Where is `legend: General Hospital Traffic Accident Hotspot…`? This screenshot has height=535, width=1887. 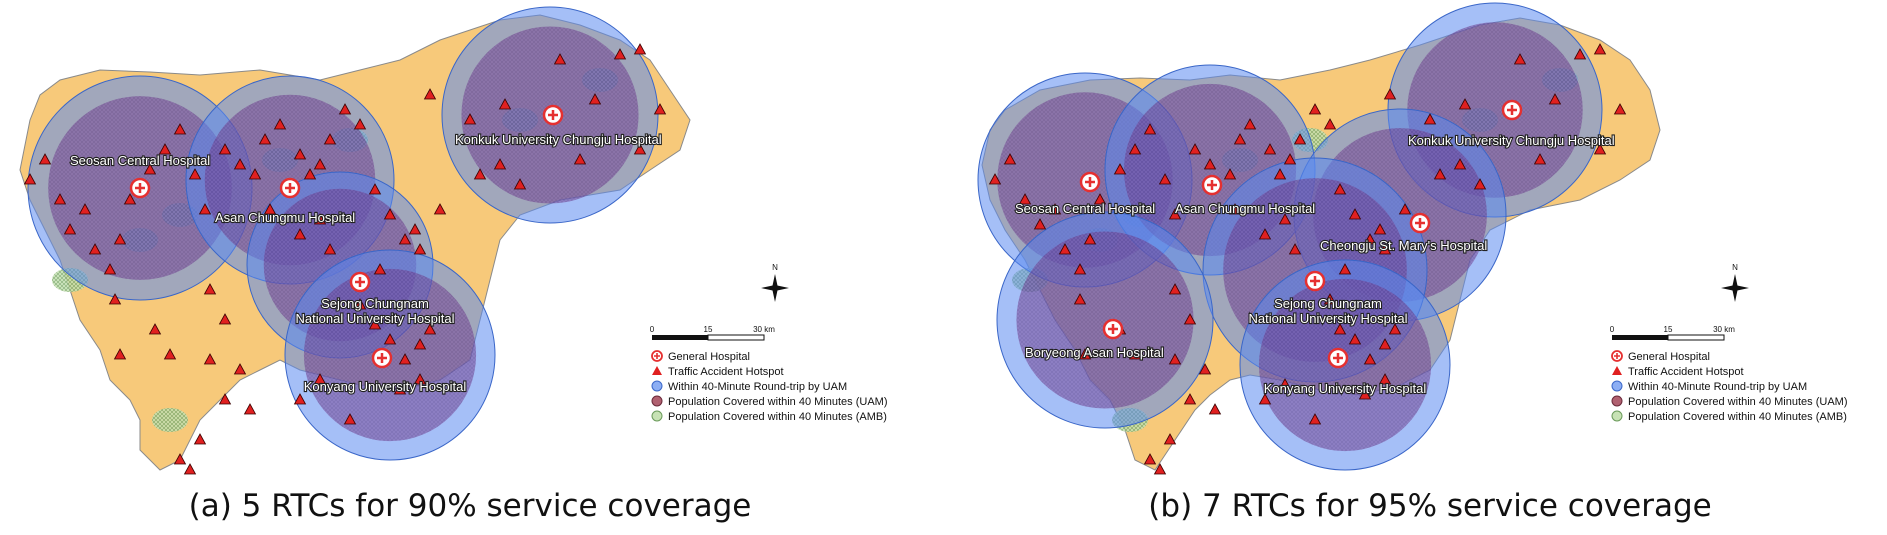
legend: General Hospital Traffic Accident Hotspot… is located at coordinates (1729, 386).